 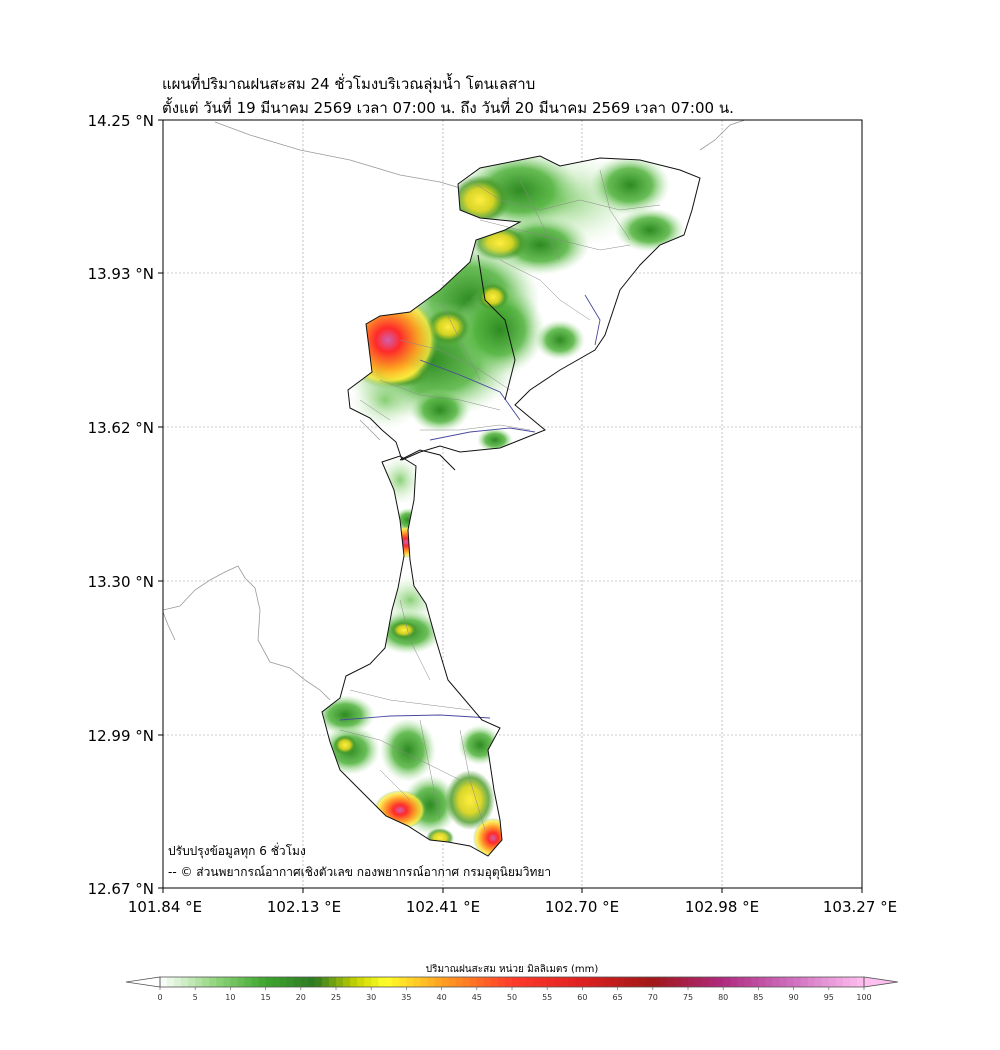 I want to click on lat-label: 13.93 °N, so click(x=121, y=274).